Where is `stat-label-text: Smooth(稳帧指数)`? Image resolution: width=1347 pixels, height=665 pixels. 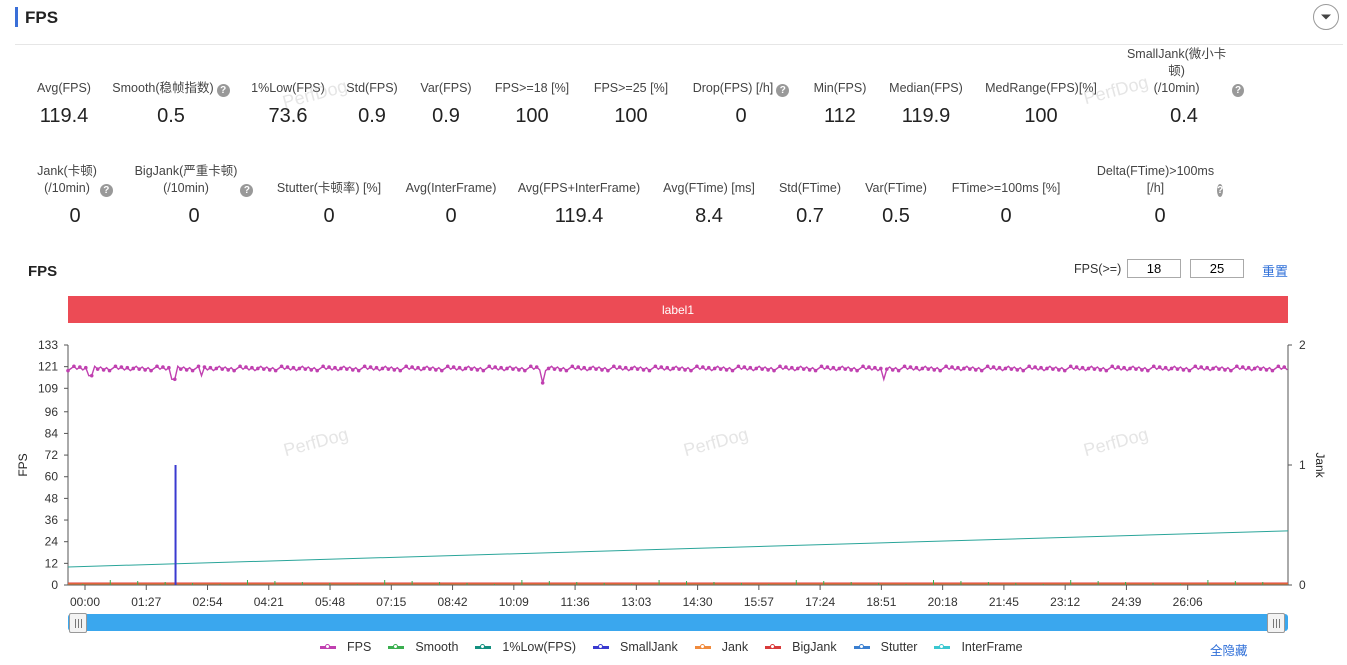 stat-label-text: Smooth(稳帧指数) is located at coordinates (163, 88).